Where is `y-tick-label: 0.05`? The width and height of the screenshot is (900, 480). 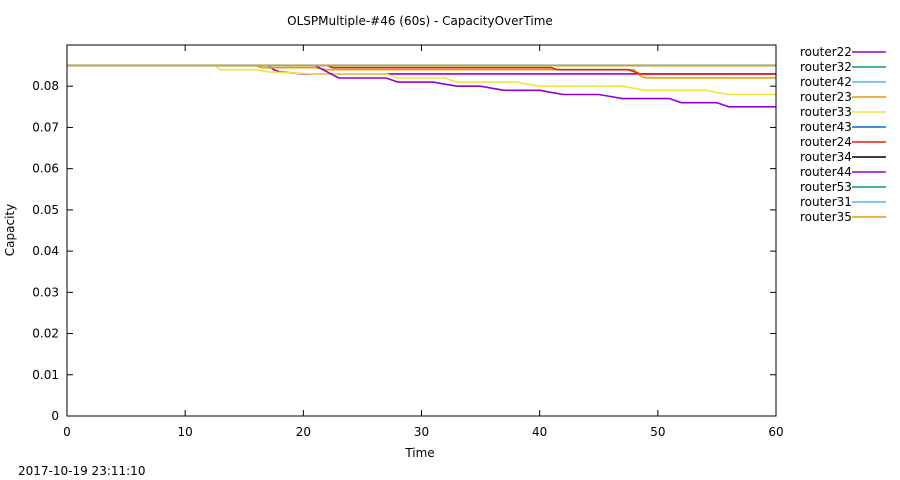 y-tick-label: 0.05 is located at coordinates (45, 210).